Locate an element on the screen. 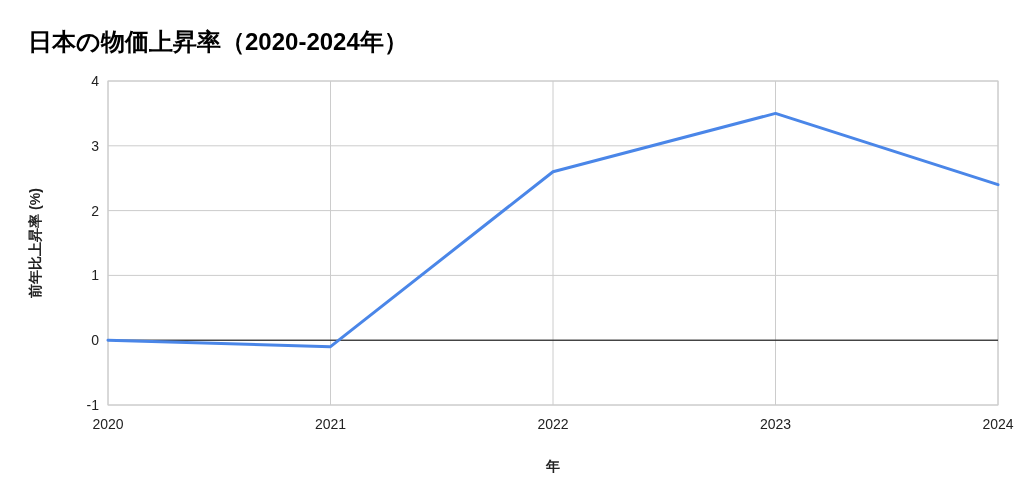  x-tick-label: 2023 is located at coordinates (775, 424).